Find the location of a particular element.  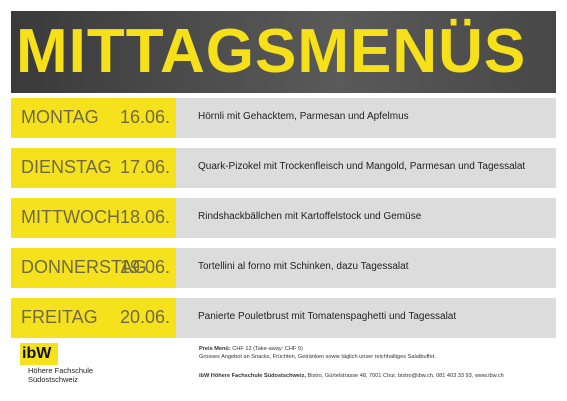

date: 19.06. is located at coordinates (144, 267).